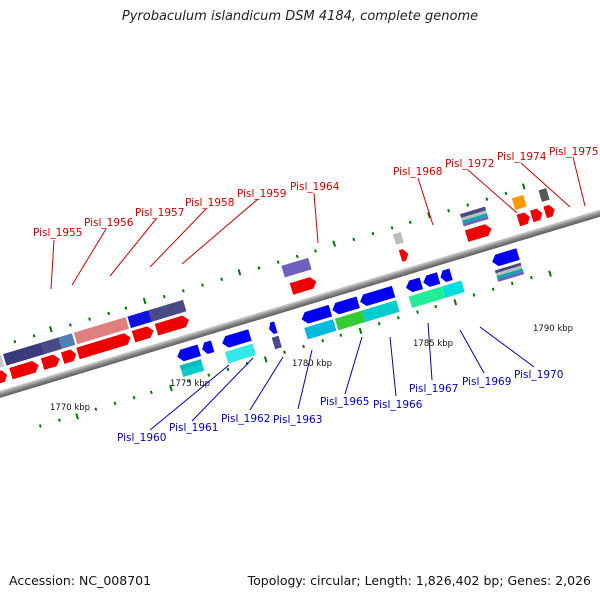 This screenshot has width=600, height=600. What do you see at coordinates (417, 172) in the screenshot?
I see `gene-label-top: Pisl_1968` at bounding box center [417, 172].